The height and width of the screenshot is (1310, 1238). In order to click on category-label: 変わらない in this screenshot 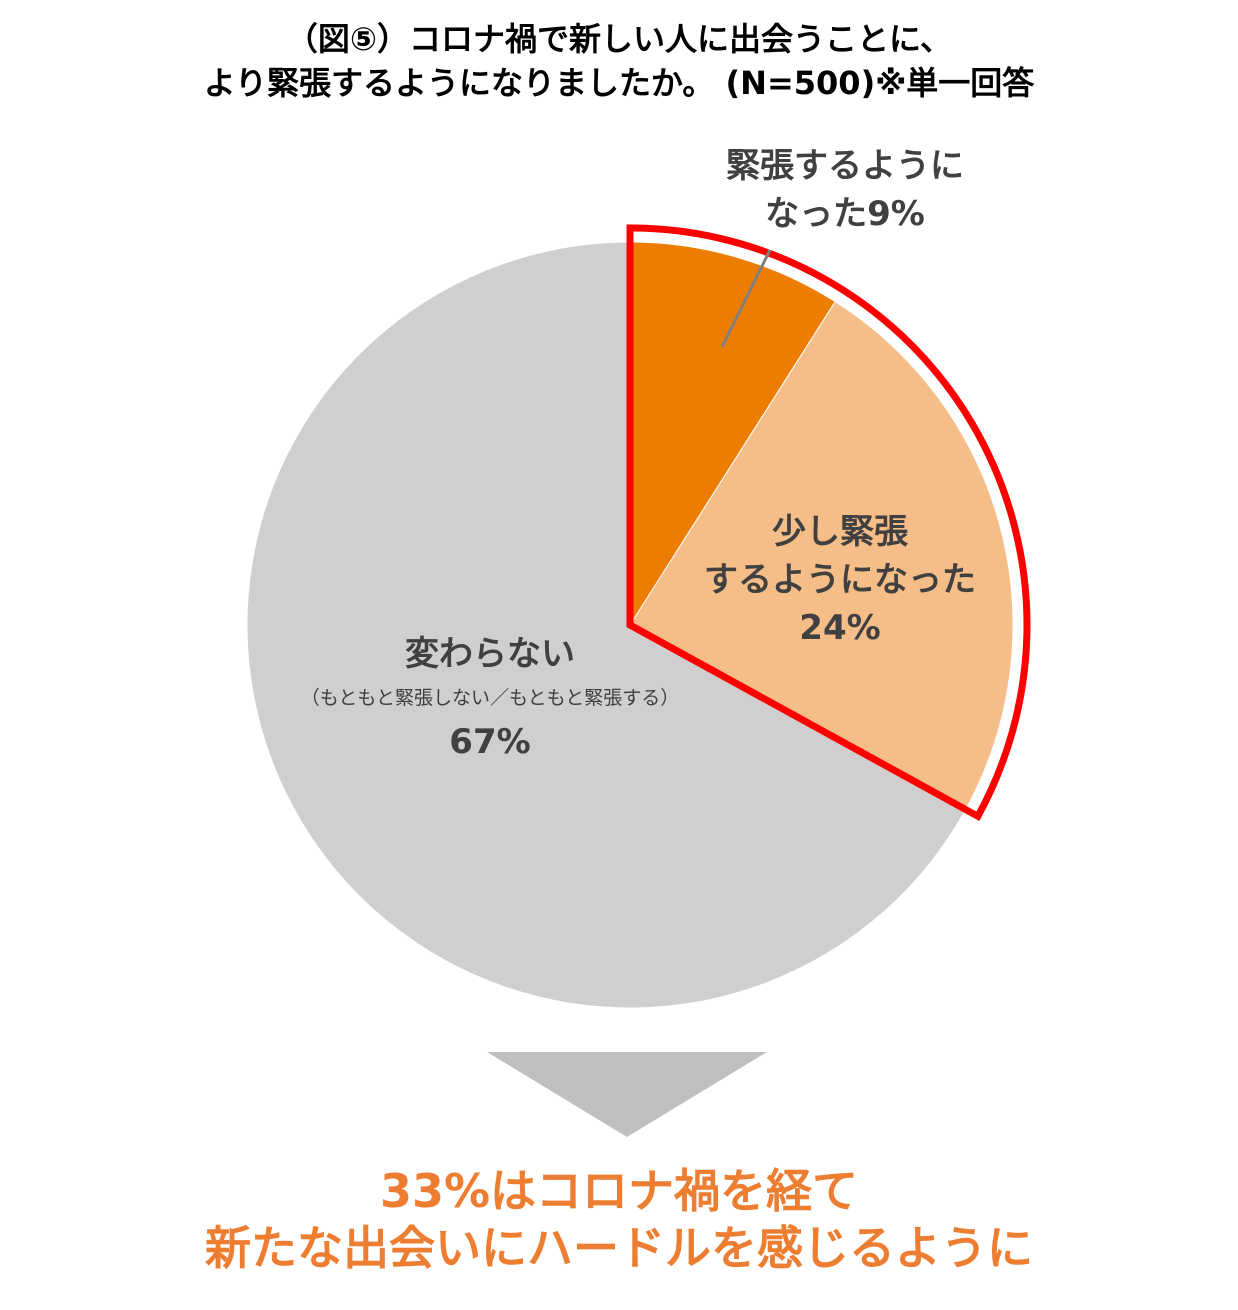, I will do `click(489, 654)`.